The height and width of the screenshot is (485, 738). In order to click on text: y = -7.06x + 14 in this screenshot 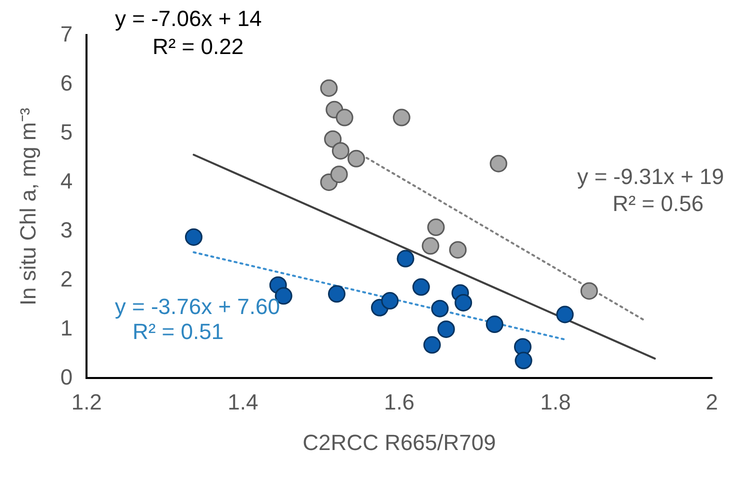, I will do `click(188, 19)`.